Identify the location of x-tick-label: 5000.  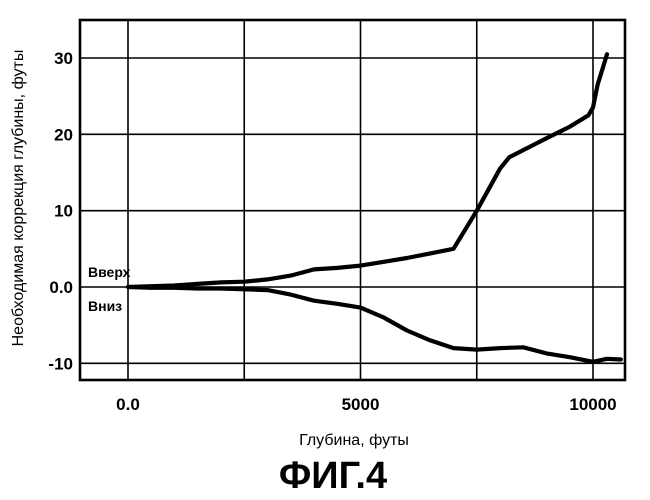
(361, 404).